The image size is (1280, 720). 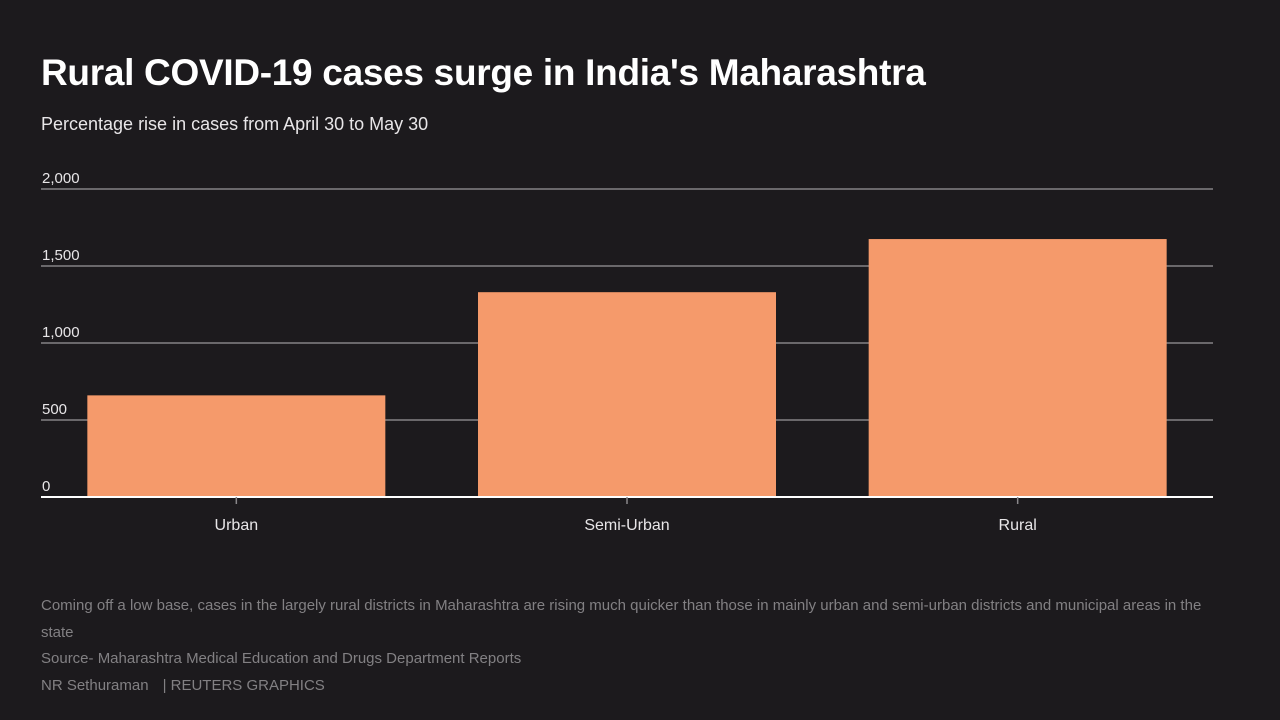 What do you see at coordinates (46, 486) in the screenshot?
I see `y-tick-label: 0` at bounding box center [46, 486].